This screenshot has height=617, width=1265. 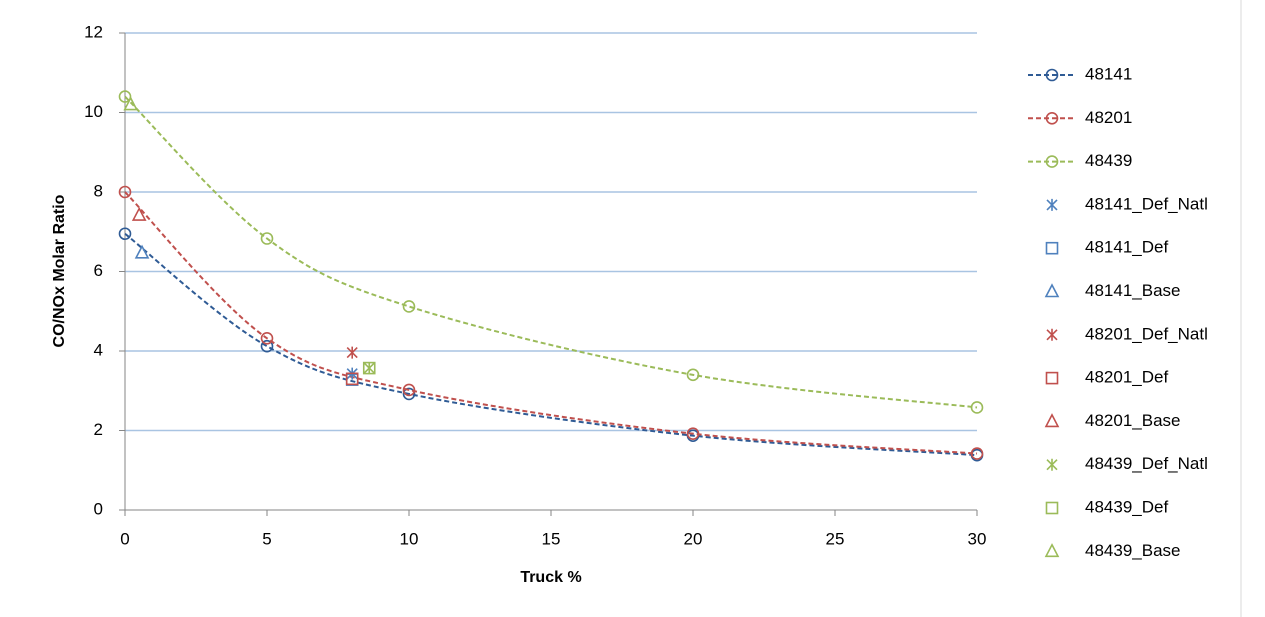 I want to click on legend-item: 48439, so click(x=1080, y=160).